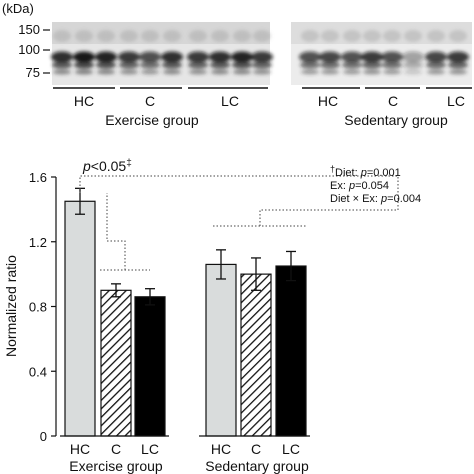  Describe the element at coordinates (43, 436) in the screenshot. I see `y-tick-label: 0` at that location.